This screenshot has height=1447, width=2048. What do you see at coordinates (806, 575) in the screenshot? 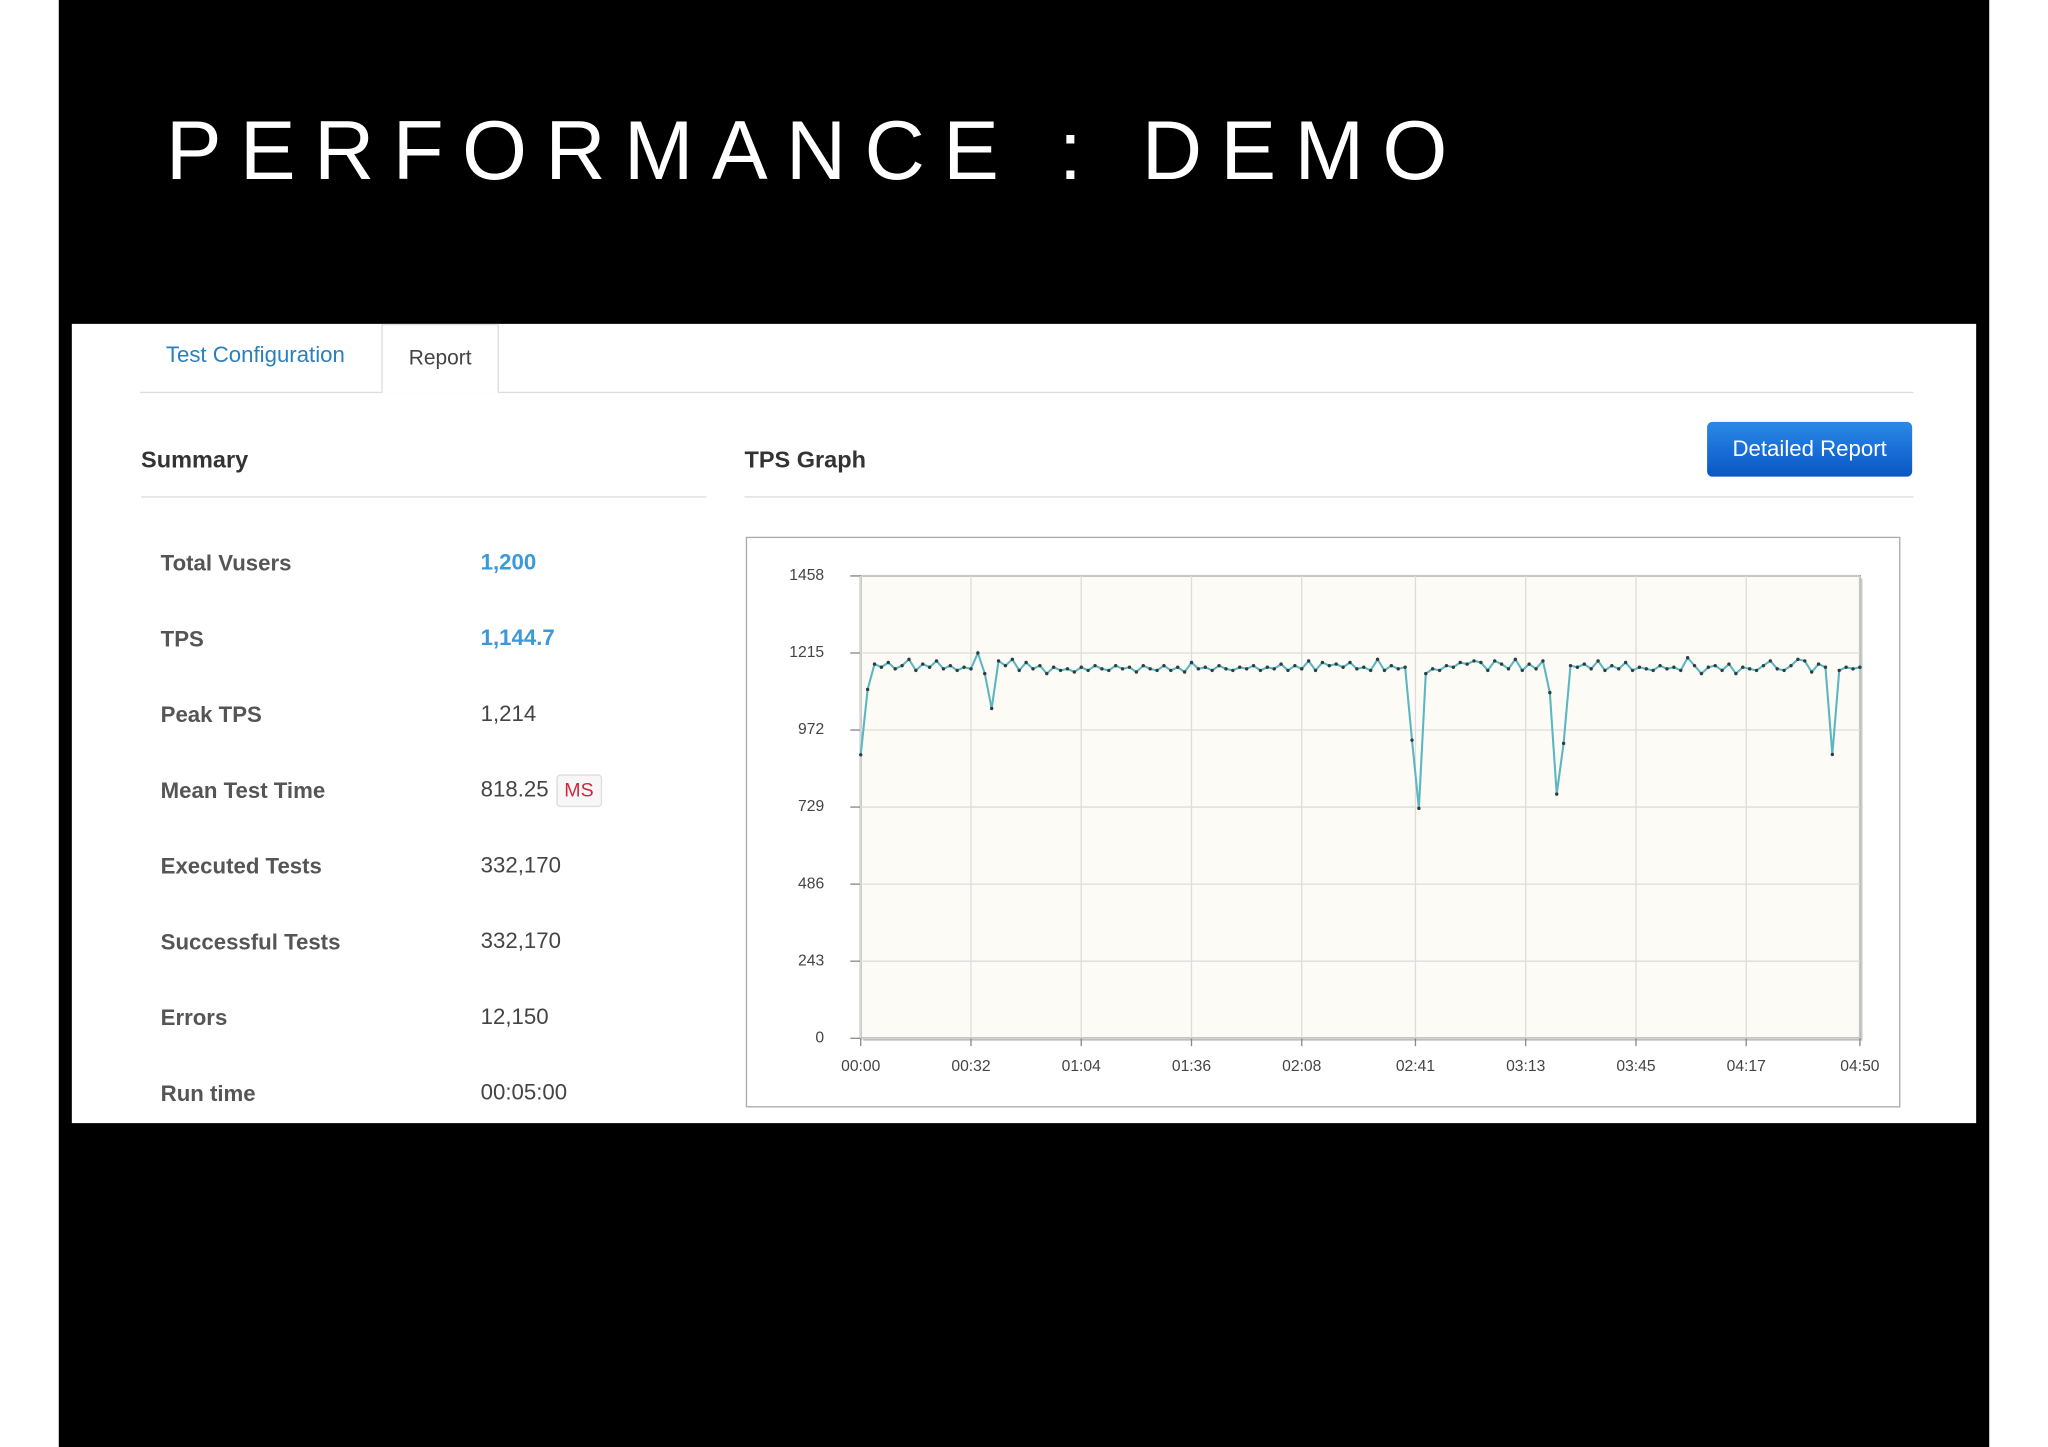
I see `y-tick-label: 1458` at bounding box center [806, 575].